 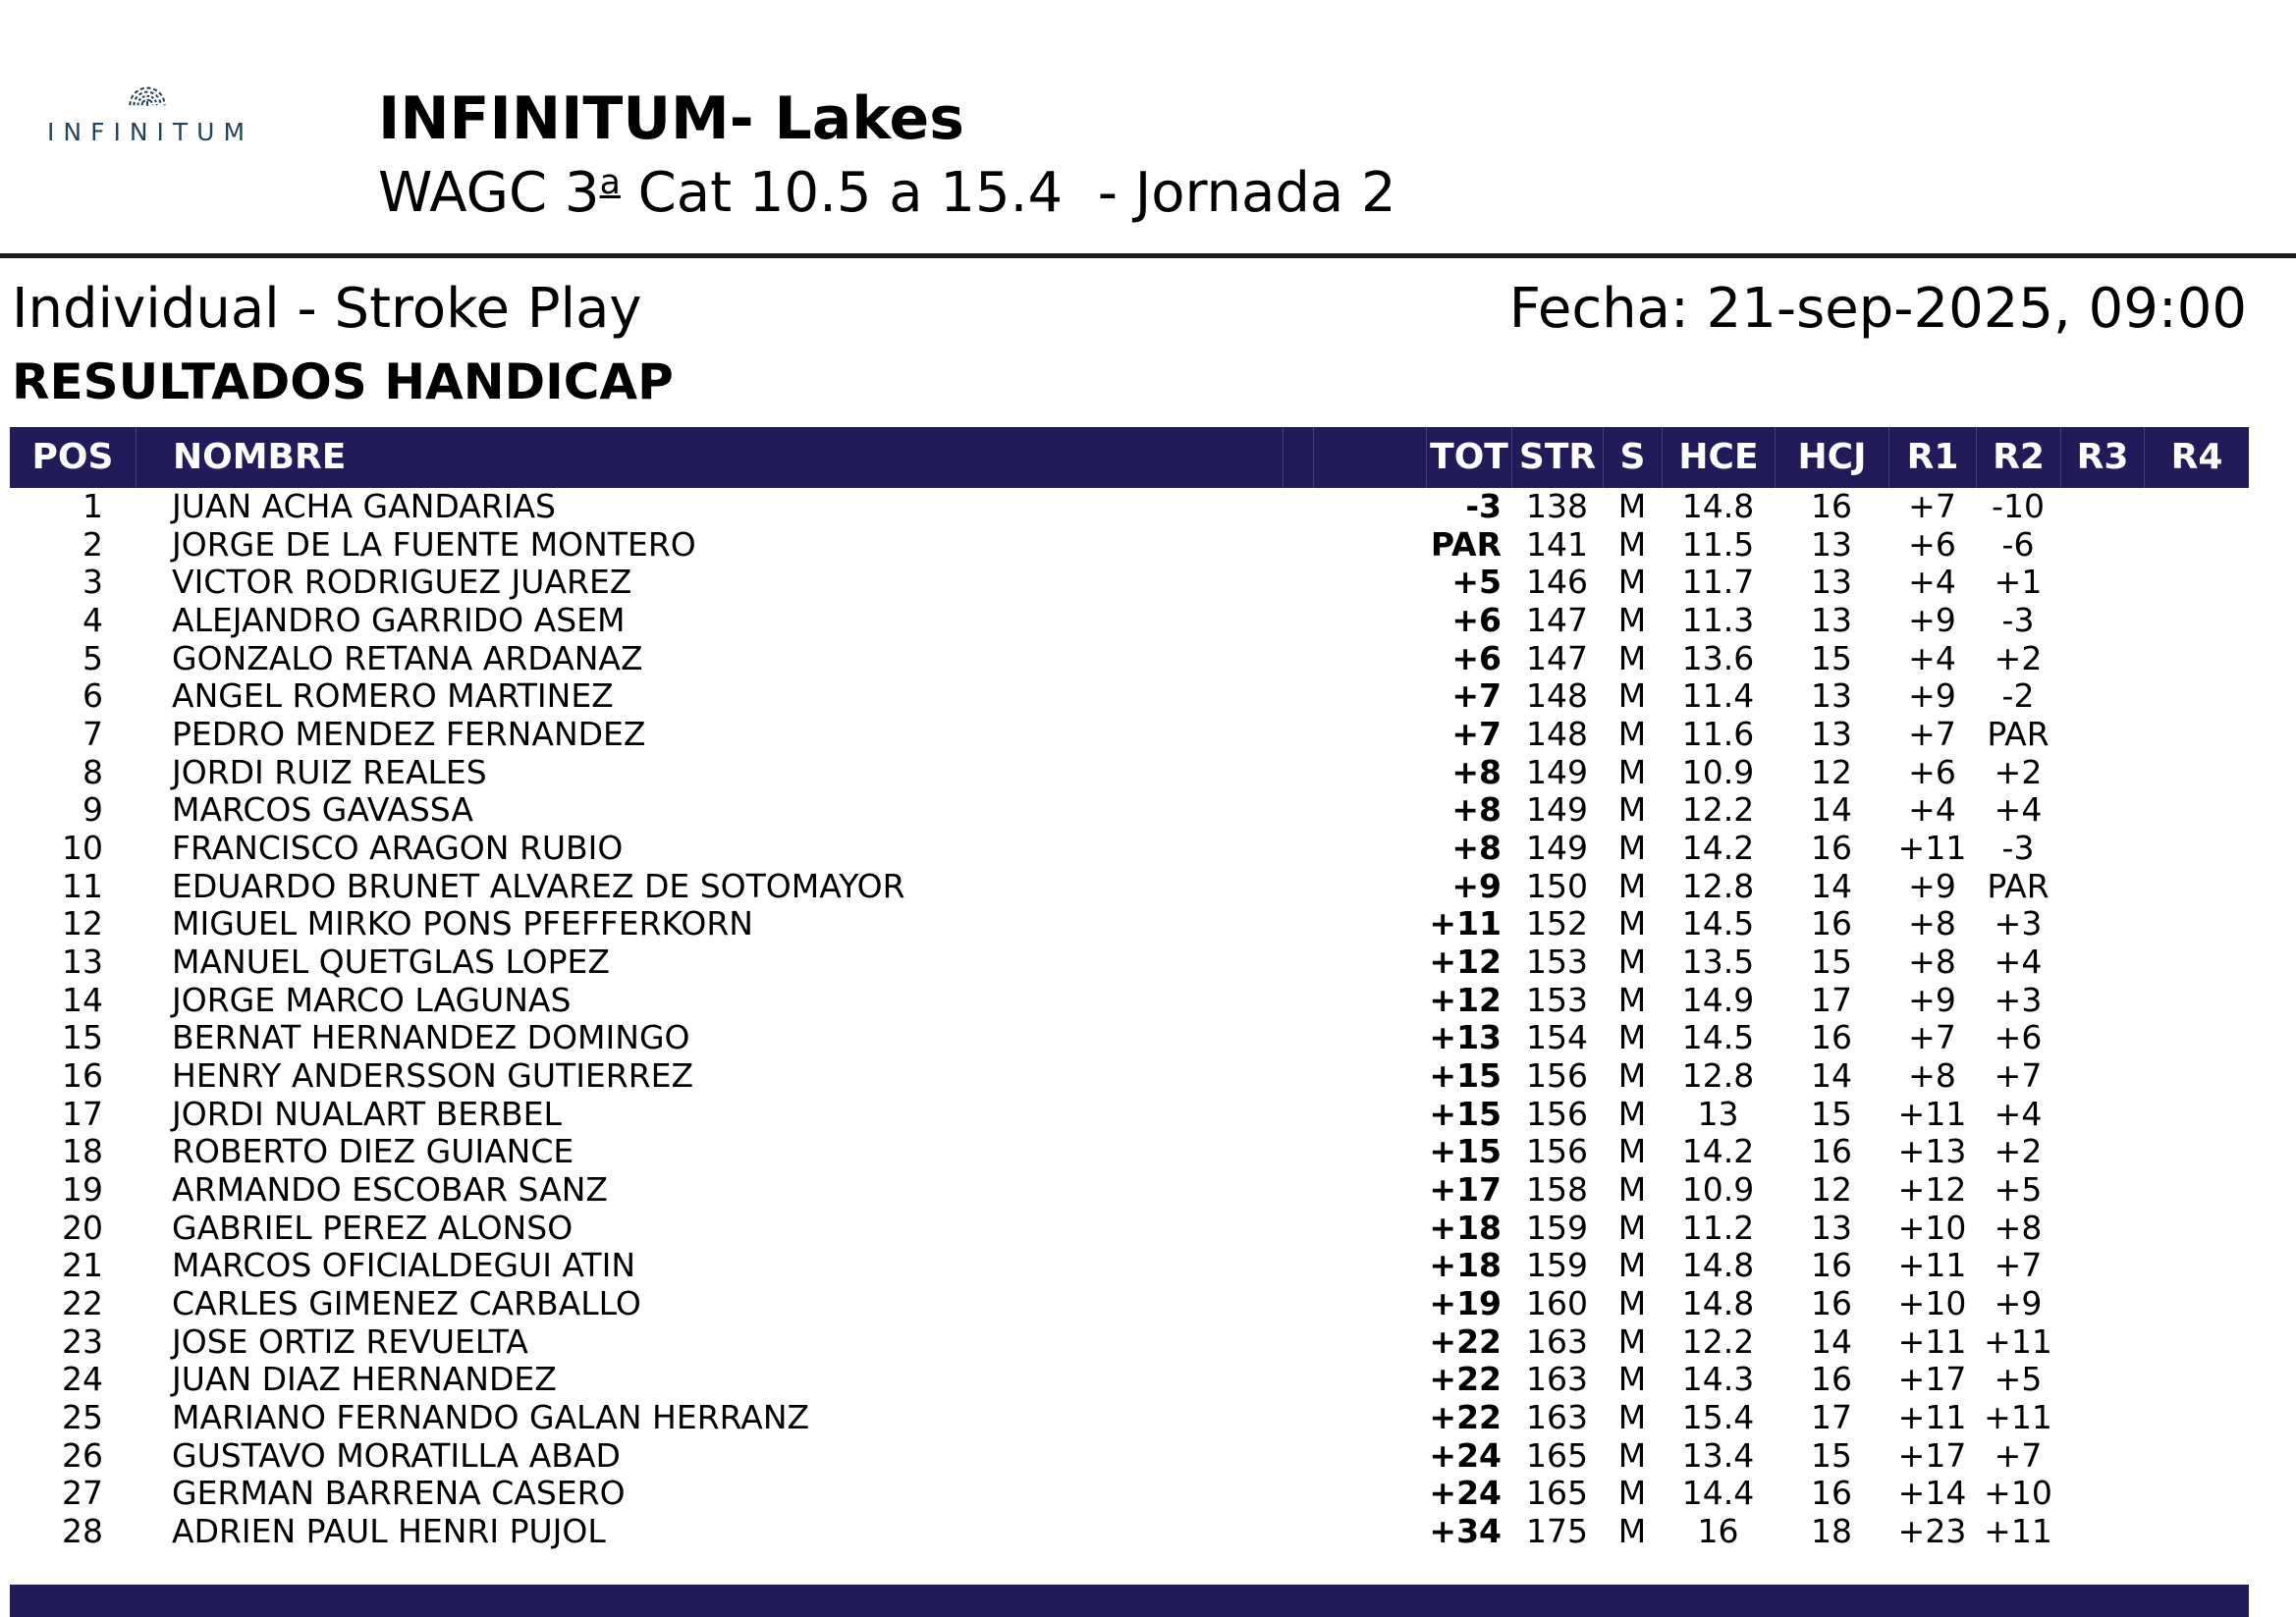 I want to click on cell-pos: 17, so click(x=82, y=1114).